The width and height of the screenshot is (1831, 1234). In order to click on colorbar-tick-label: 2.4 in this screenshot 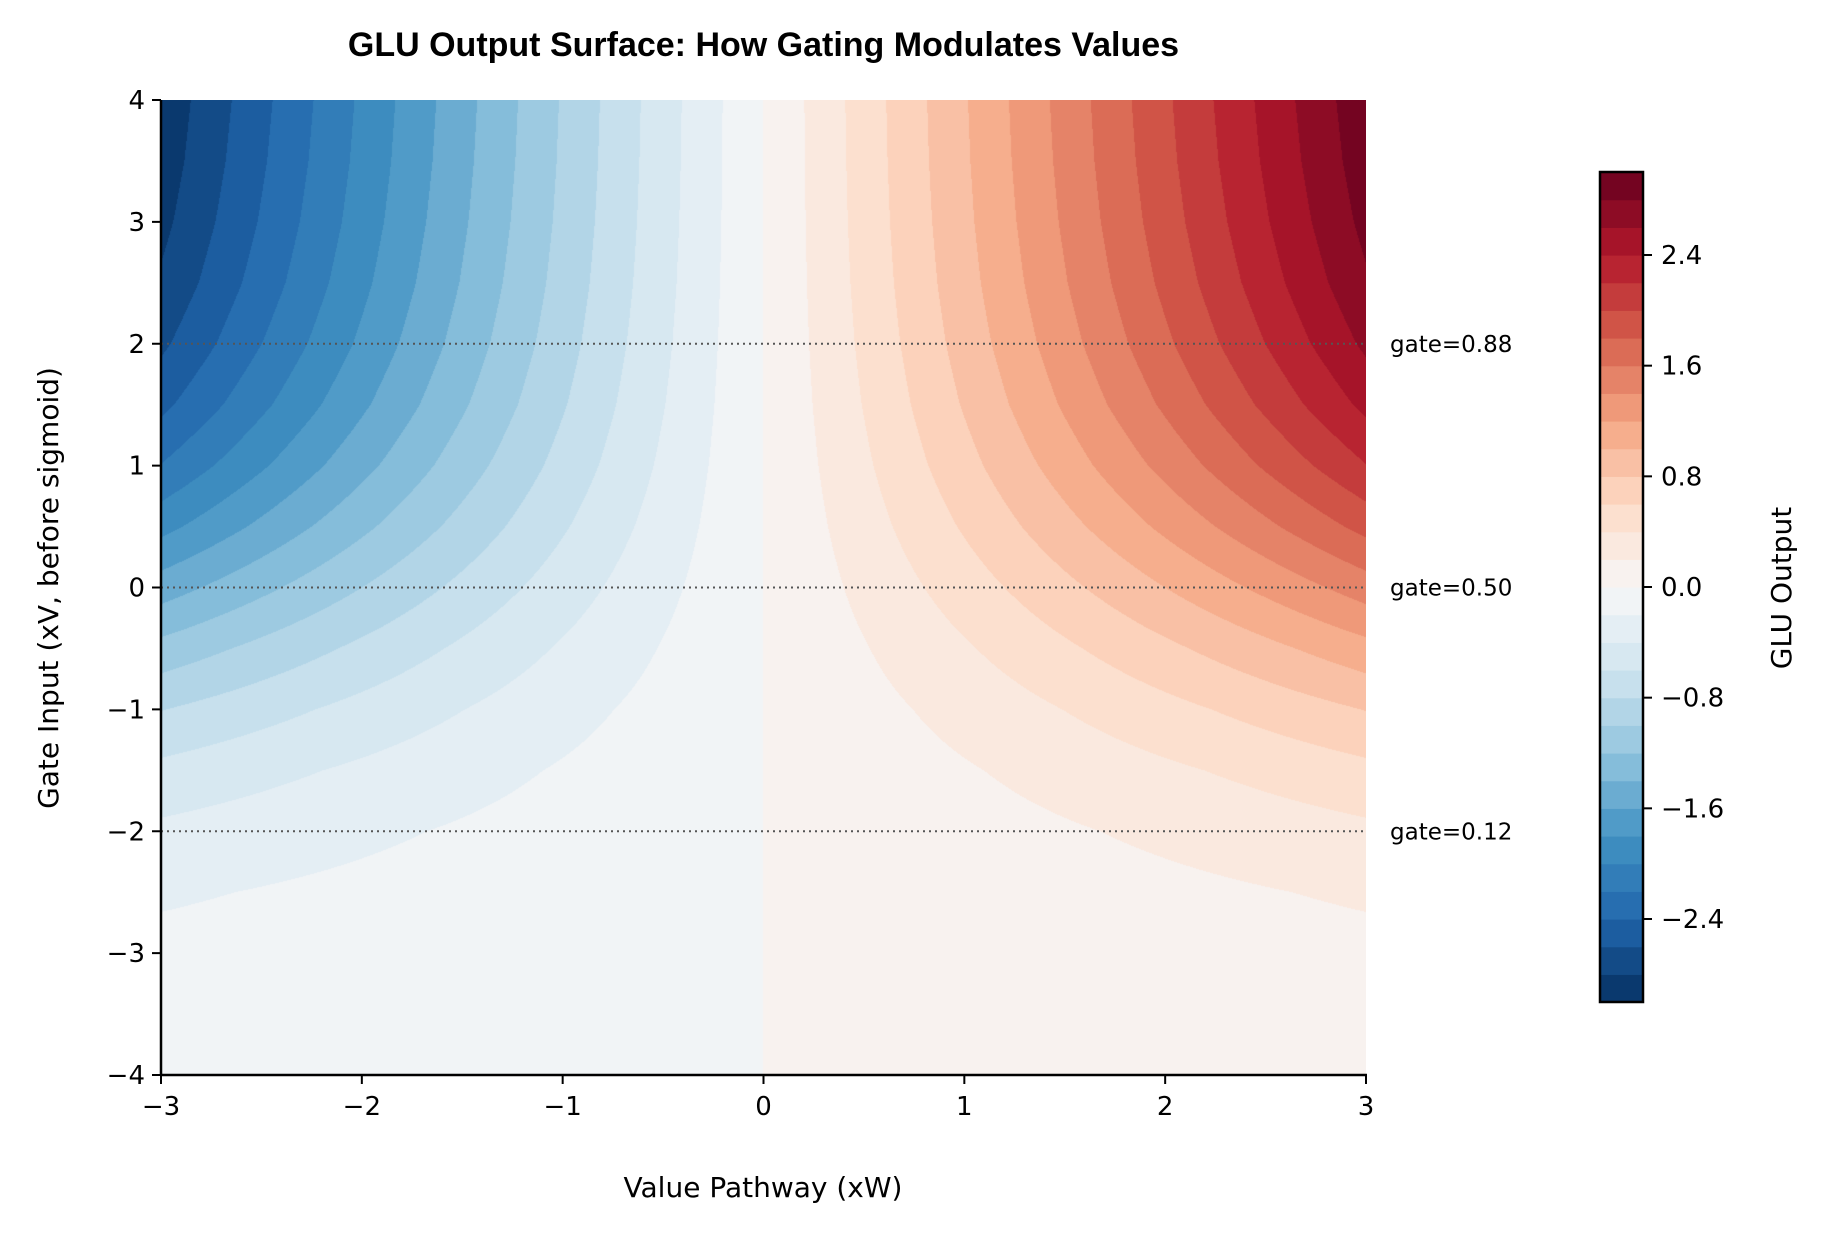, I will do `click(1681, 256)`.